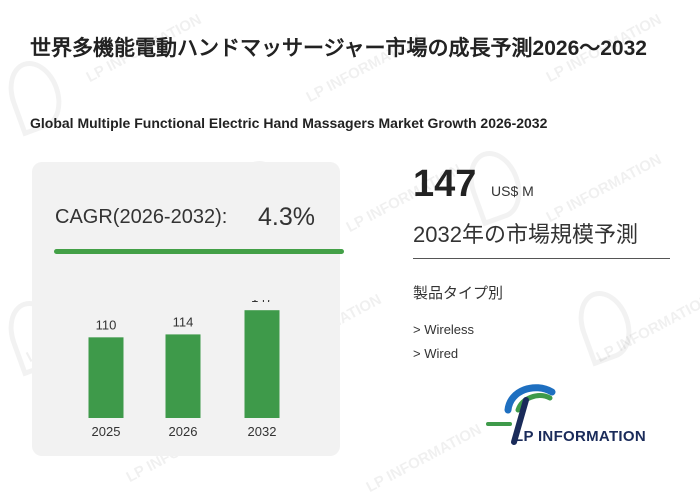 The height and width of the screenshot is (496, 700). I want to click on segment-item-wired: > Wired, so click(436, 353).